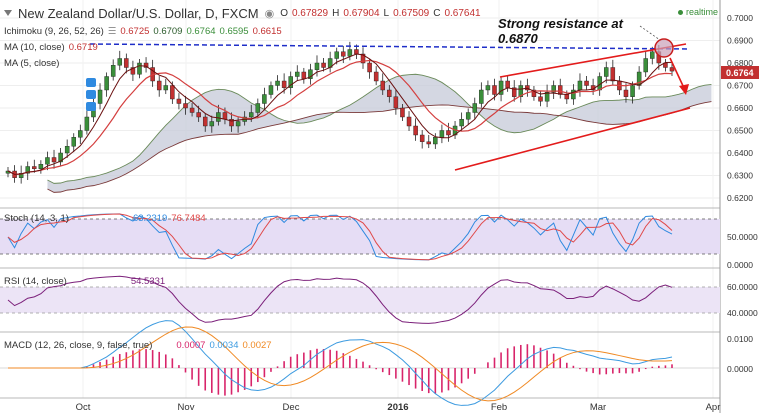 The width and height of the screenshot is (768, 413). I want to click on macd-line-value: 0.0034, so click(224, 345).